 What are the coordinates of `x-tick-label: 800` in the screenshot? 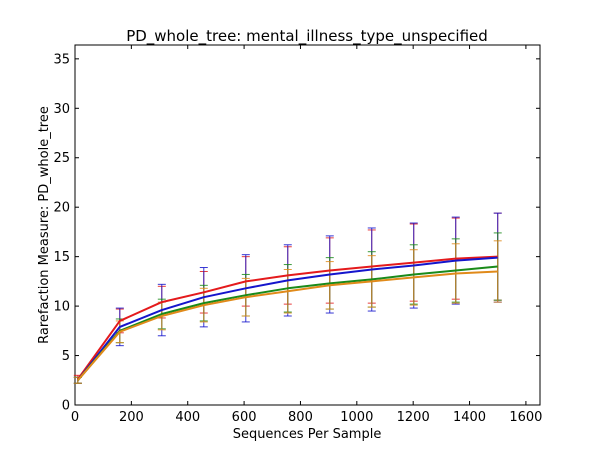 It's located at (300, 417).